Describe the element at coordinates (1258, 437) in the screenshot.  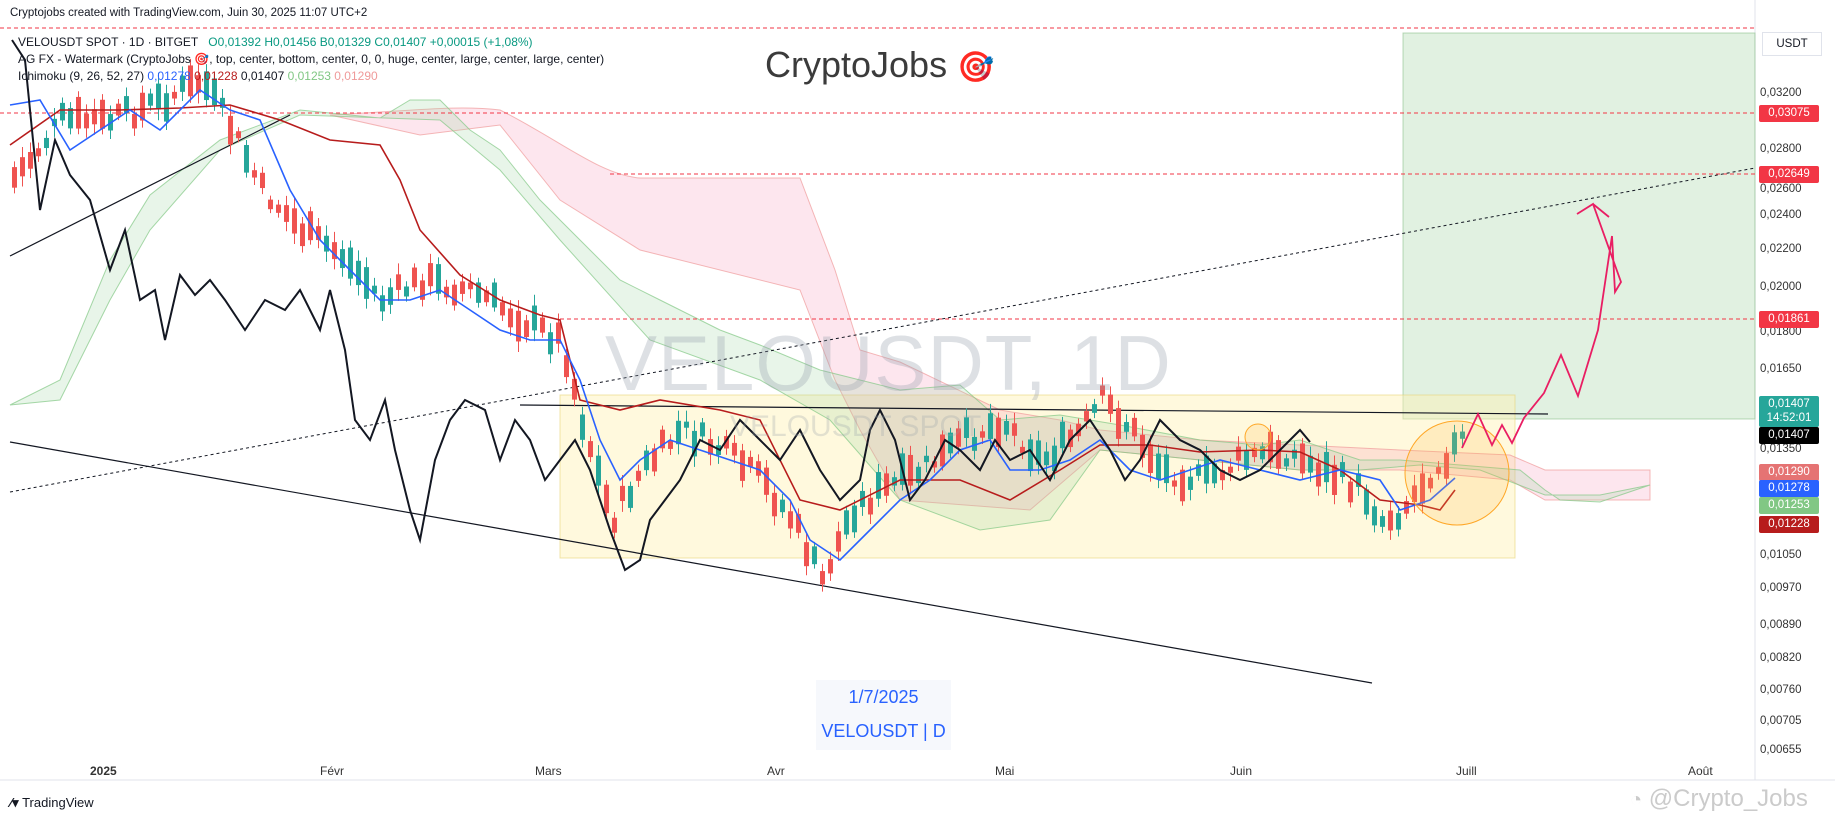
I see `highlight-circle-small` at that location.